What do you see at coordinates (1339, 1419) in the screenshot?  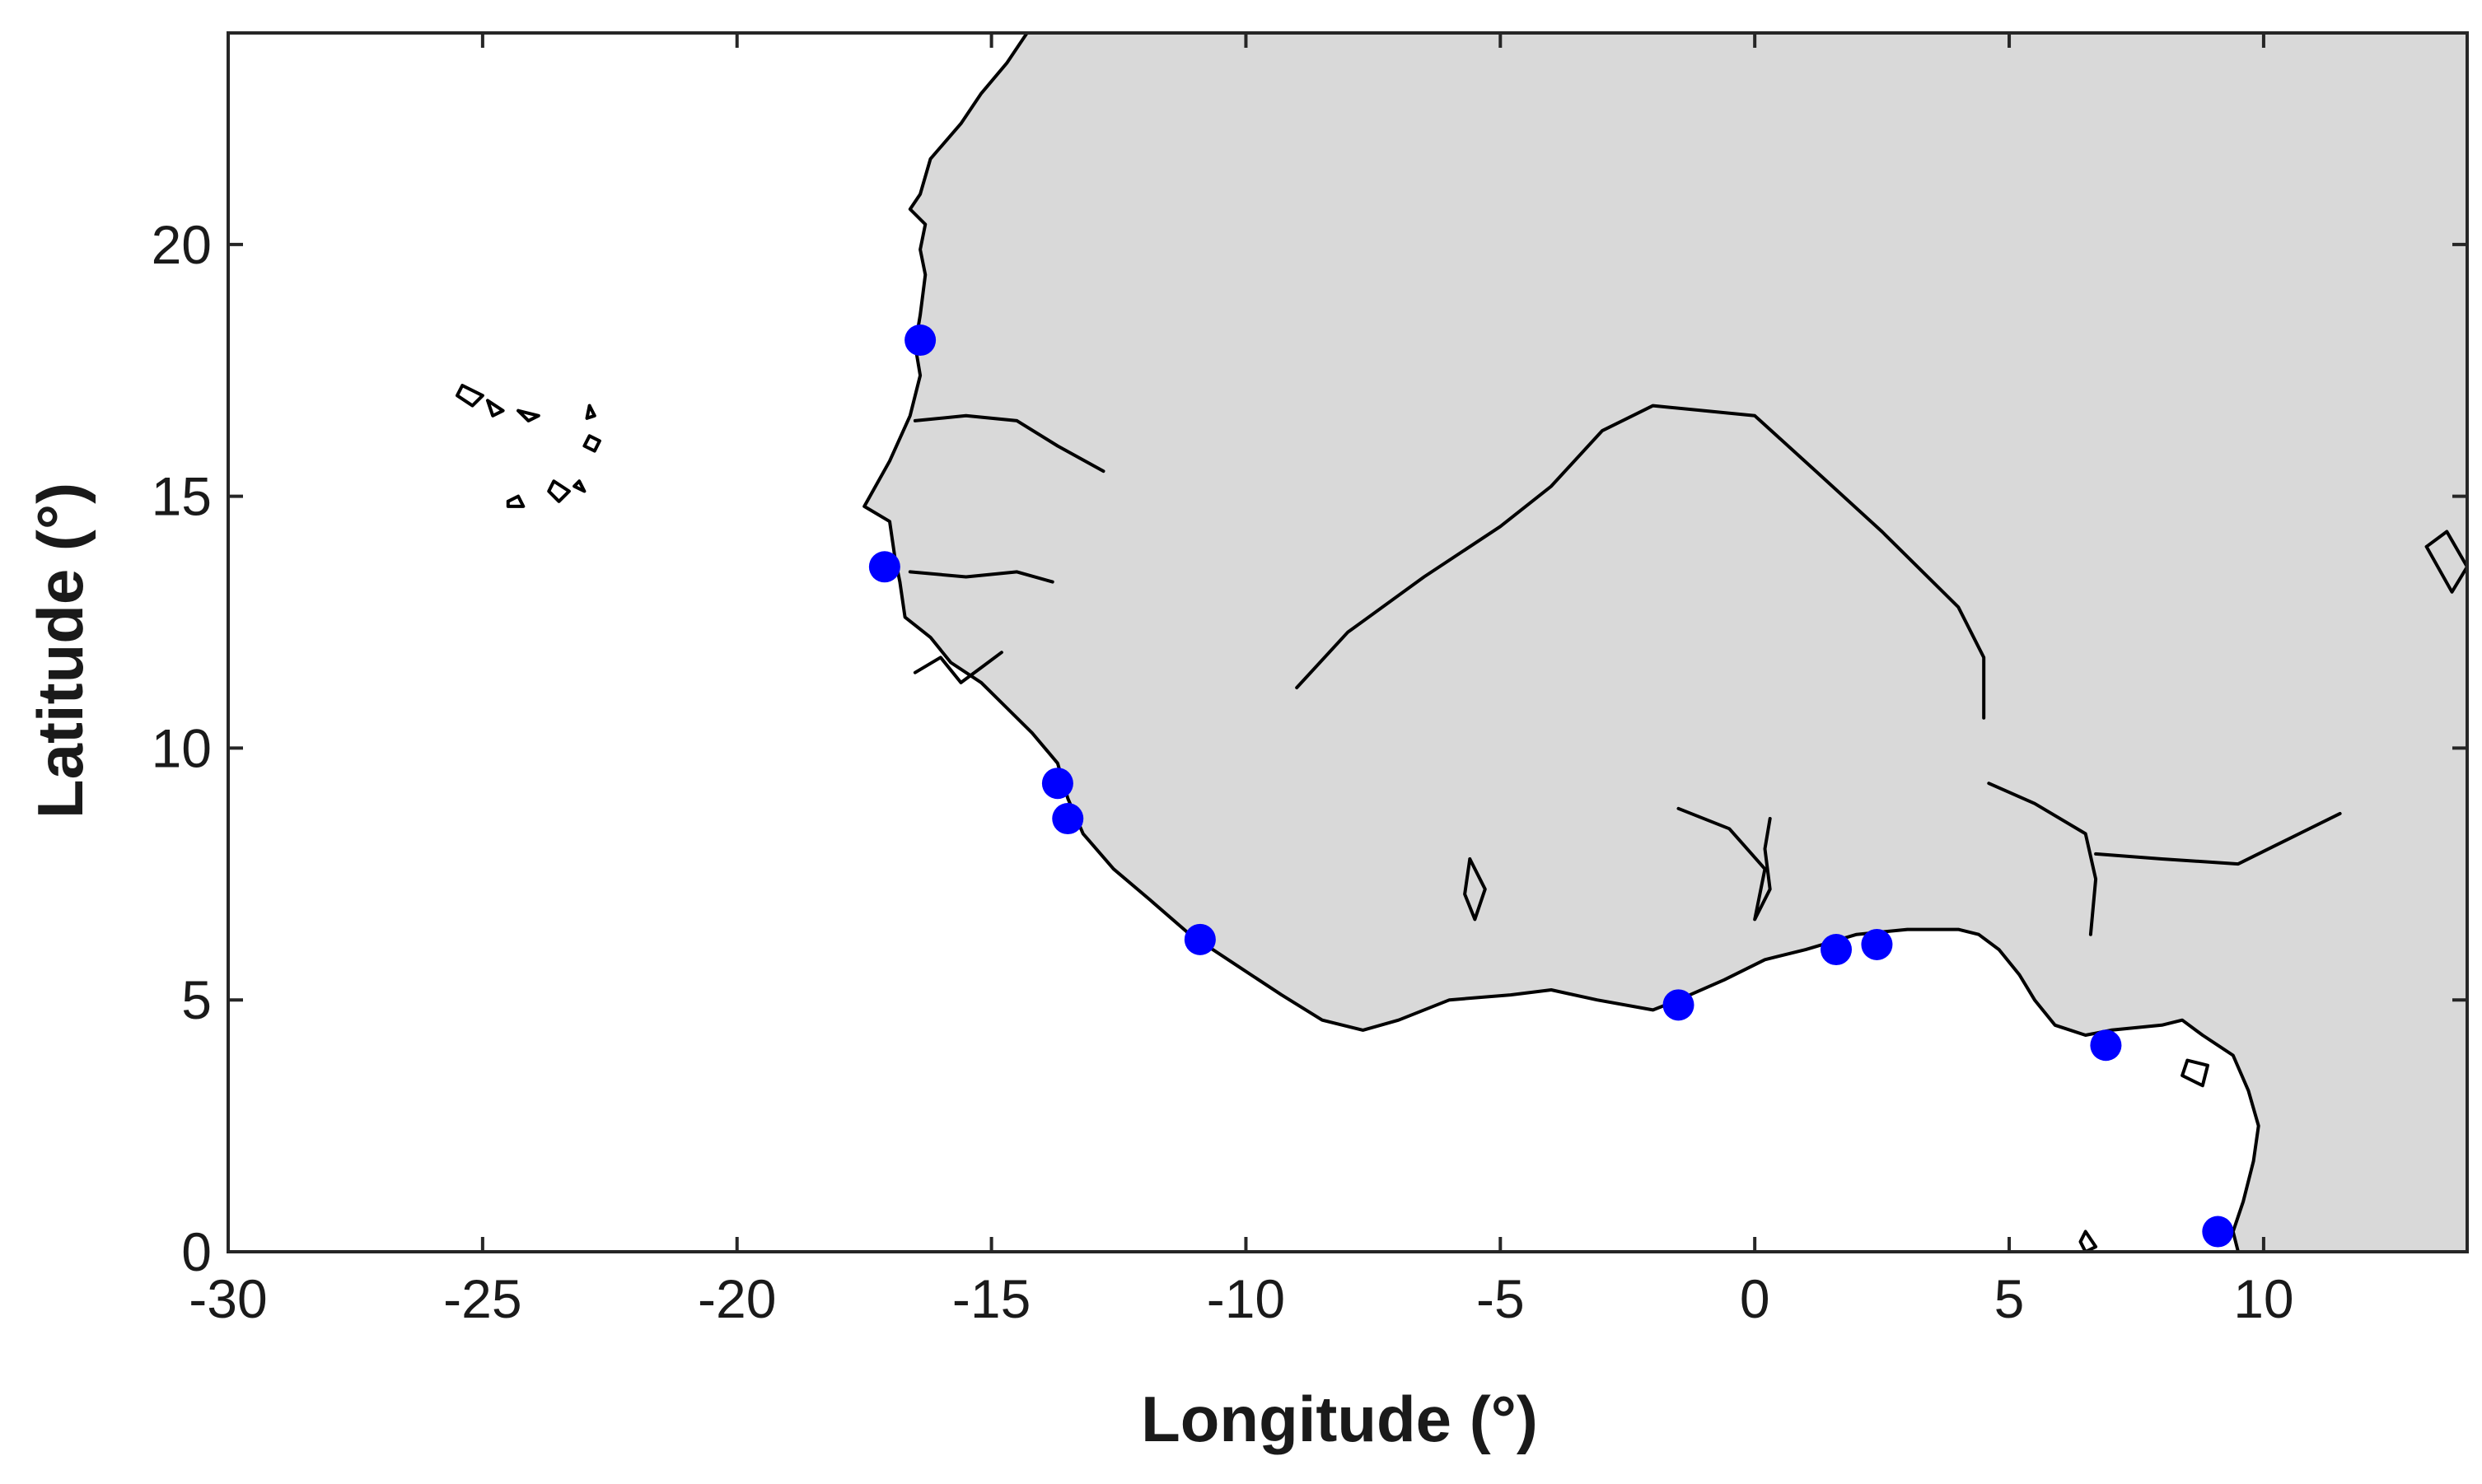 I see `x-axis-title: Longitude (°)` at bounding box center [1339, 1419].